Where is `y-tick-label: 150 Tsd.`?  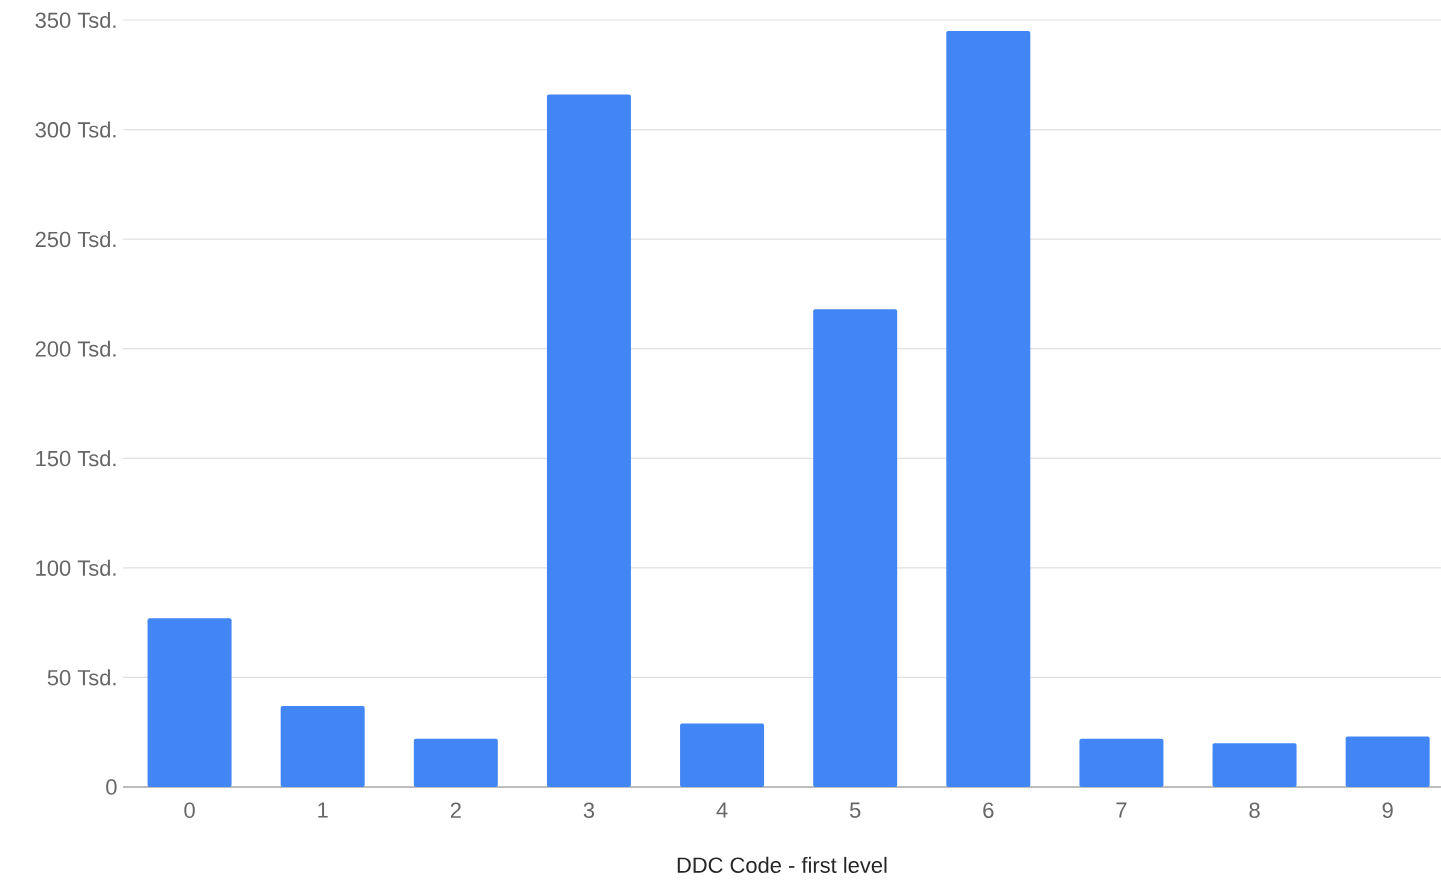
y-tick-label: 150 Tsd. is located at coordinates (76, 458).